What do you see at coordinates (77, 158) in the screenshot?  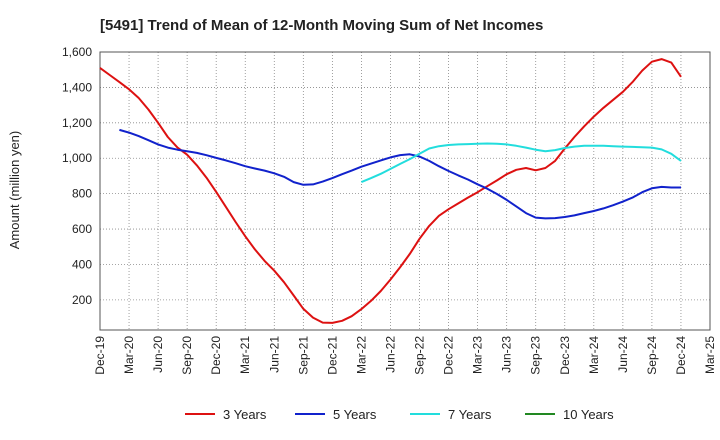 I see `y-tick-label: 1,000` at bounding box center [77, 158].